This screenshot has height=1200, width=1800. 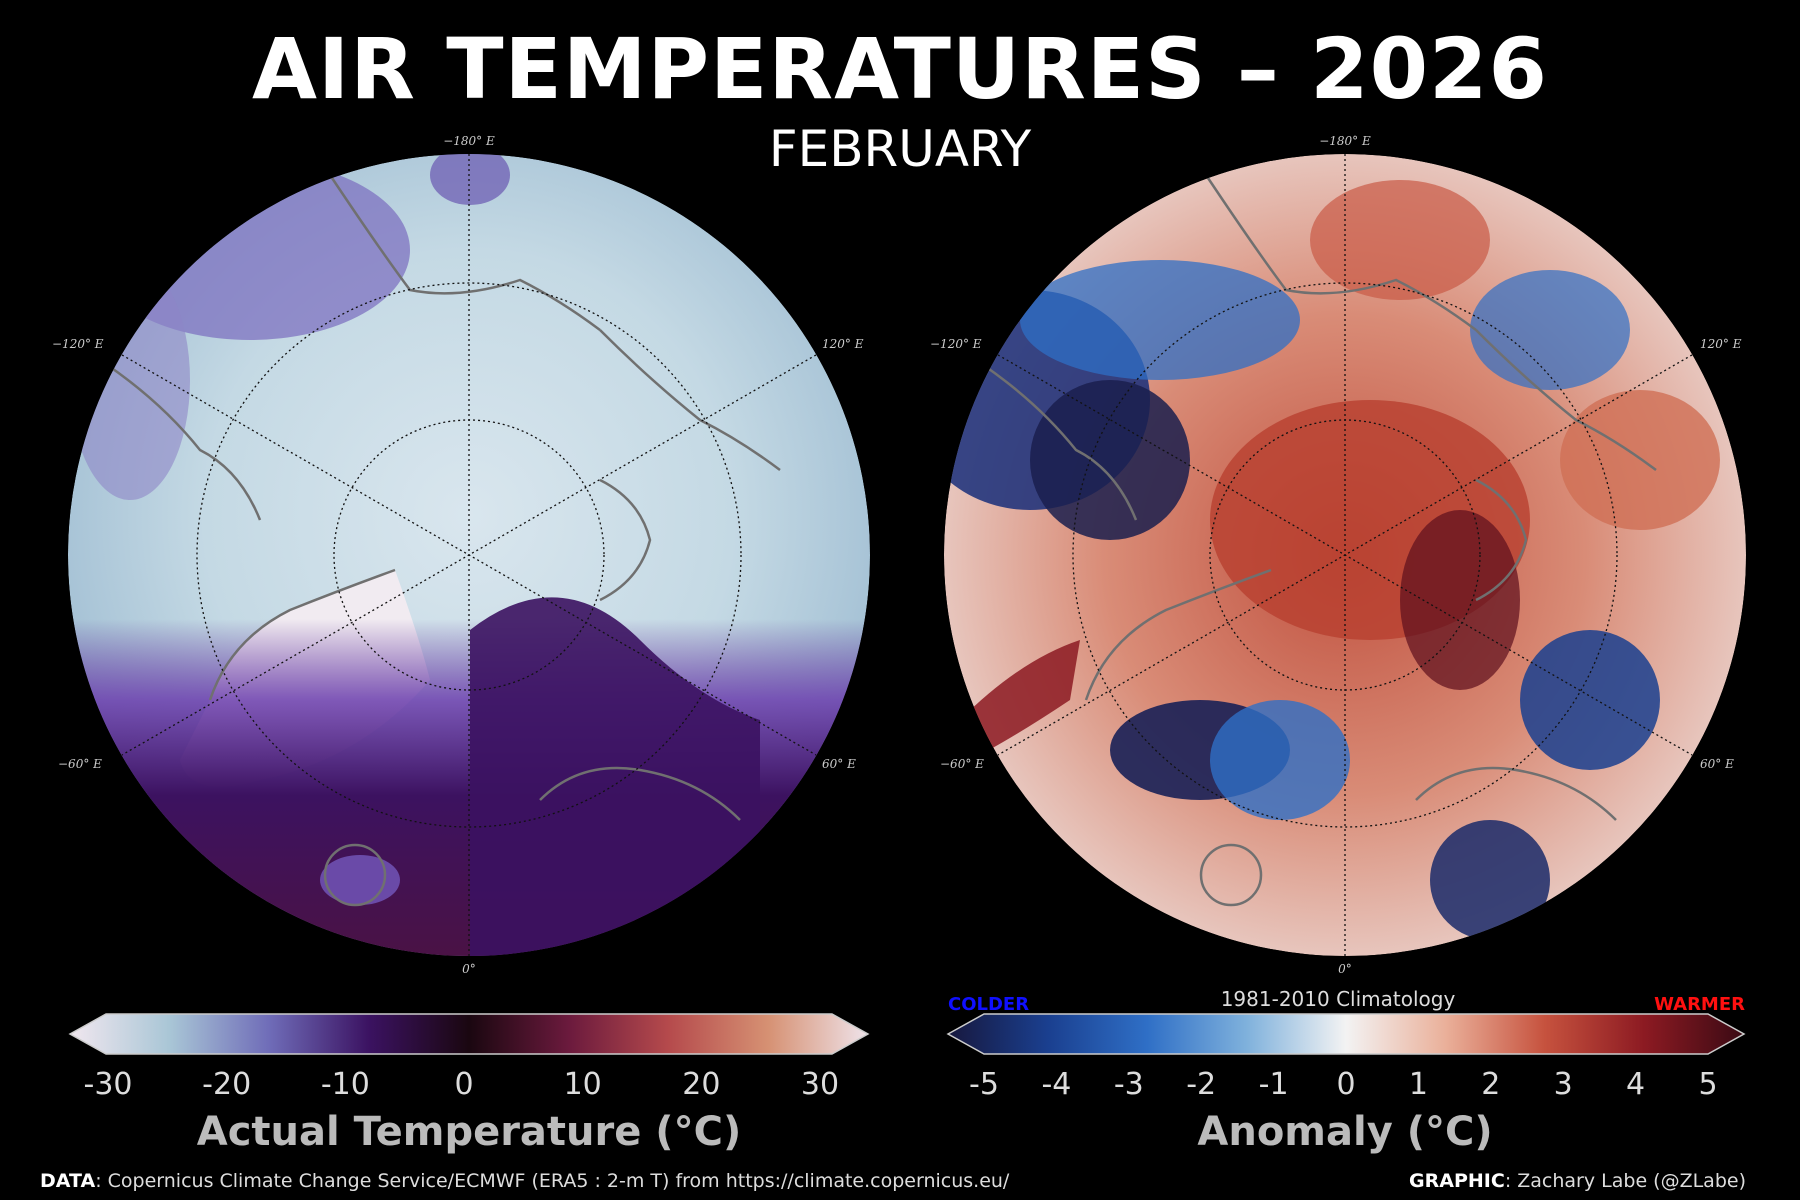 What do you see at coordinates (1344, 1132) in the screenshot?
I see `anomaly-colorbar-label: Anomaly (°C)` at bounding box center [1344, 1132].